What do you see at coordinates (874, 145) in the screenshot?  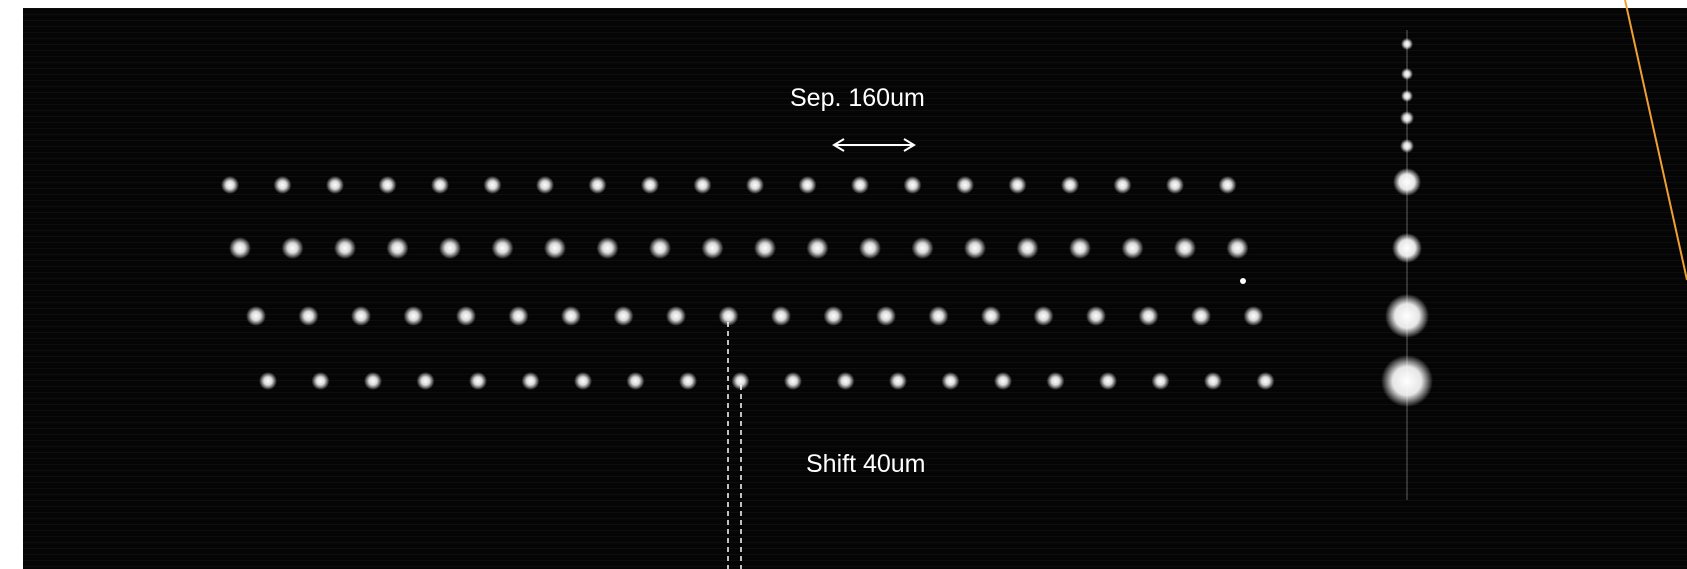 I see `separation-arrow` at bounding box center [874, 145].